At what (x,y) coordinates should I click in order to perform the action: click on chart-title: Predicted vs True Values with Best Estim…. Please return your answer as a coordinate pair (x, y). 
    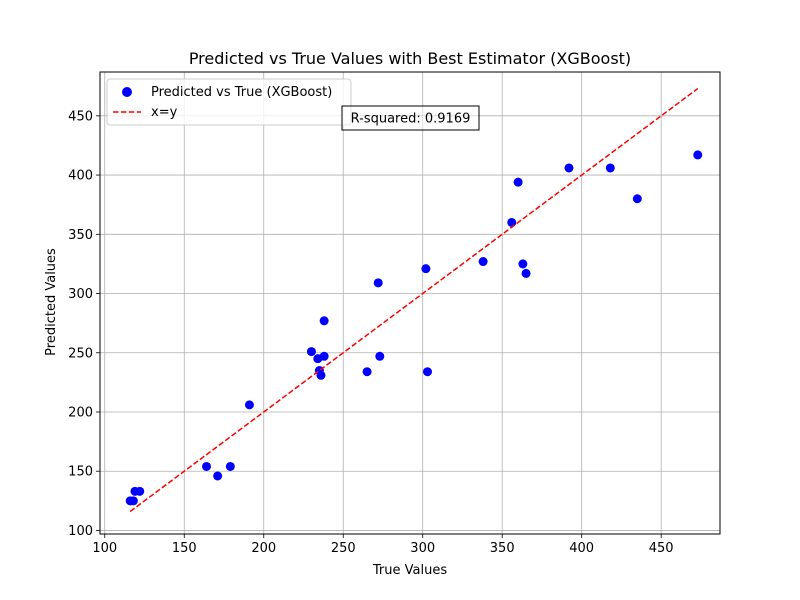
    Looking at the image, I should click on (410, 58).